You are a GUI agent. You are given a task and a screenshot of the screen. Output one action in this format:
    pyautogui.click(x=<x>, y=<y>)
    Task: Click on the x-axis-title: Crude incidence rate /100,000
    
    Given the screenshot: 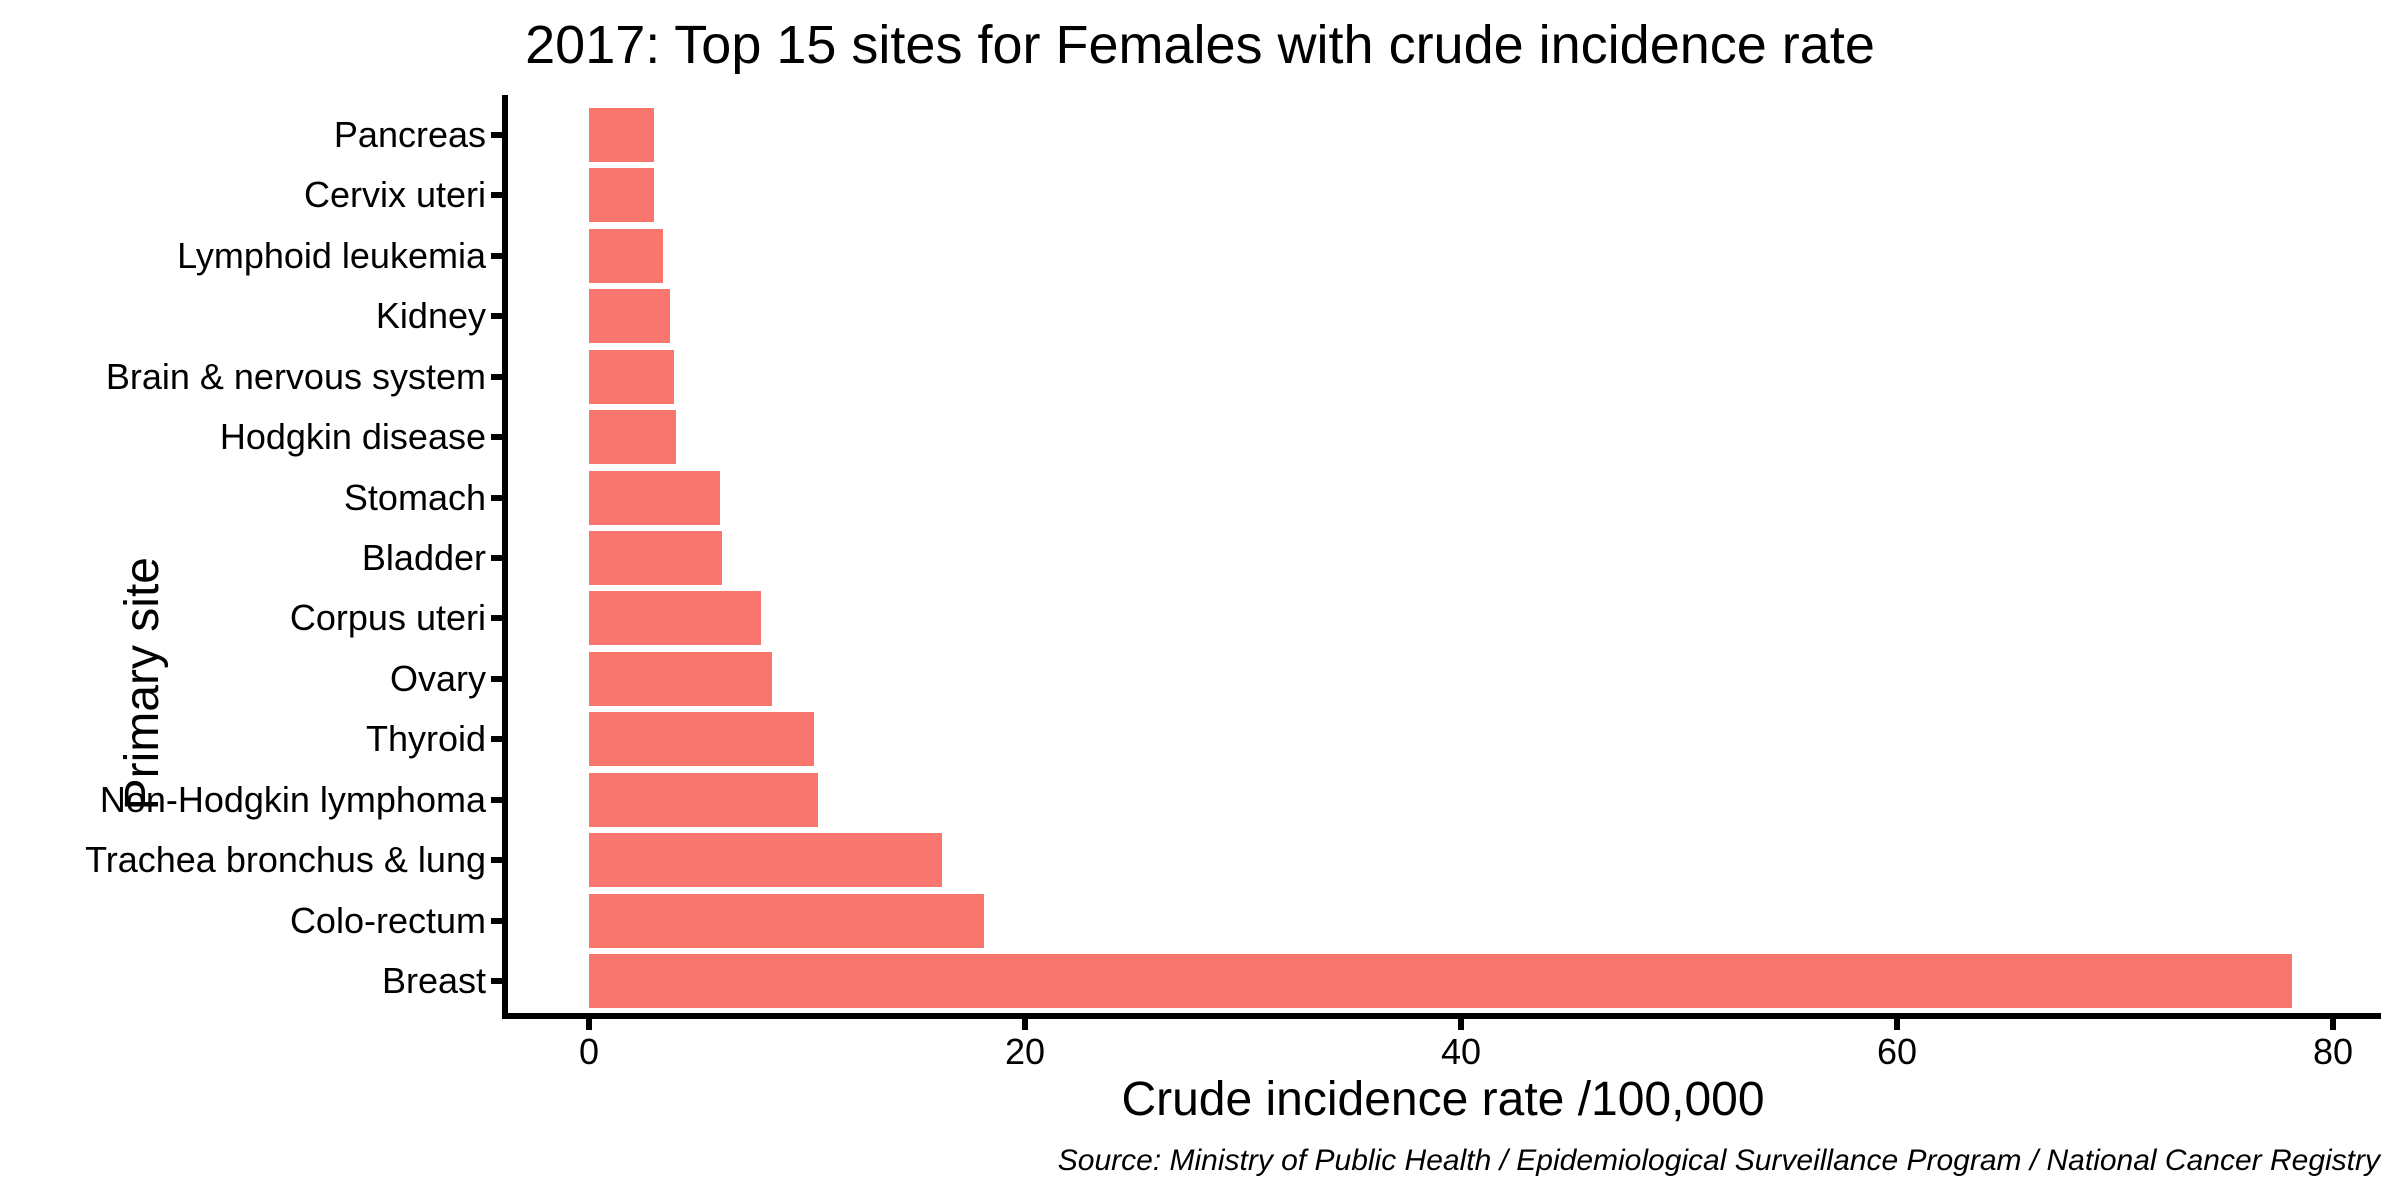 What is the action you would take?
    pyautogui.click(x=1443, y=1099)
    